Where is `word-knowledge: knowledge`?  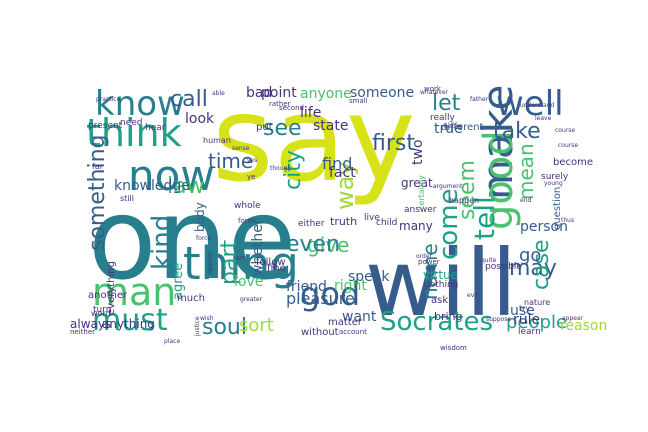
word-knowledge: knowledge is located at coordinates (152, 186).